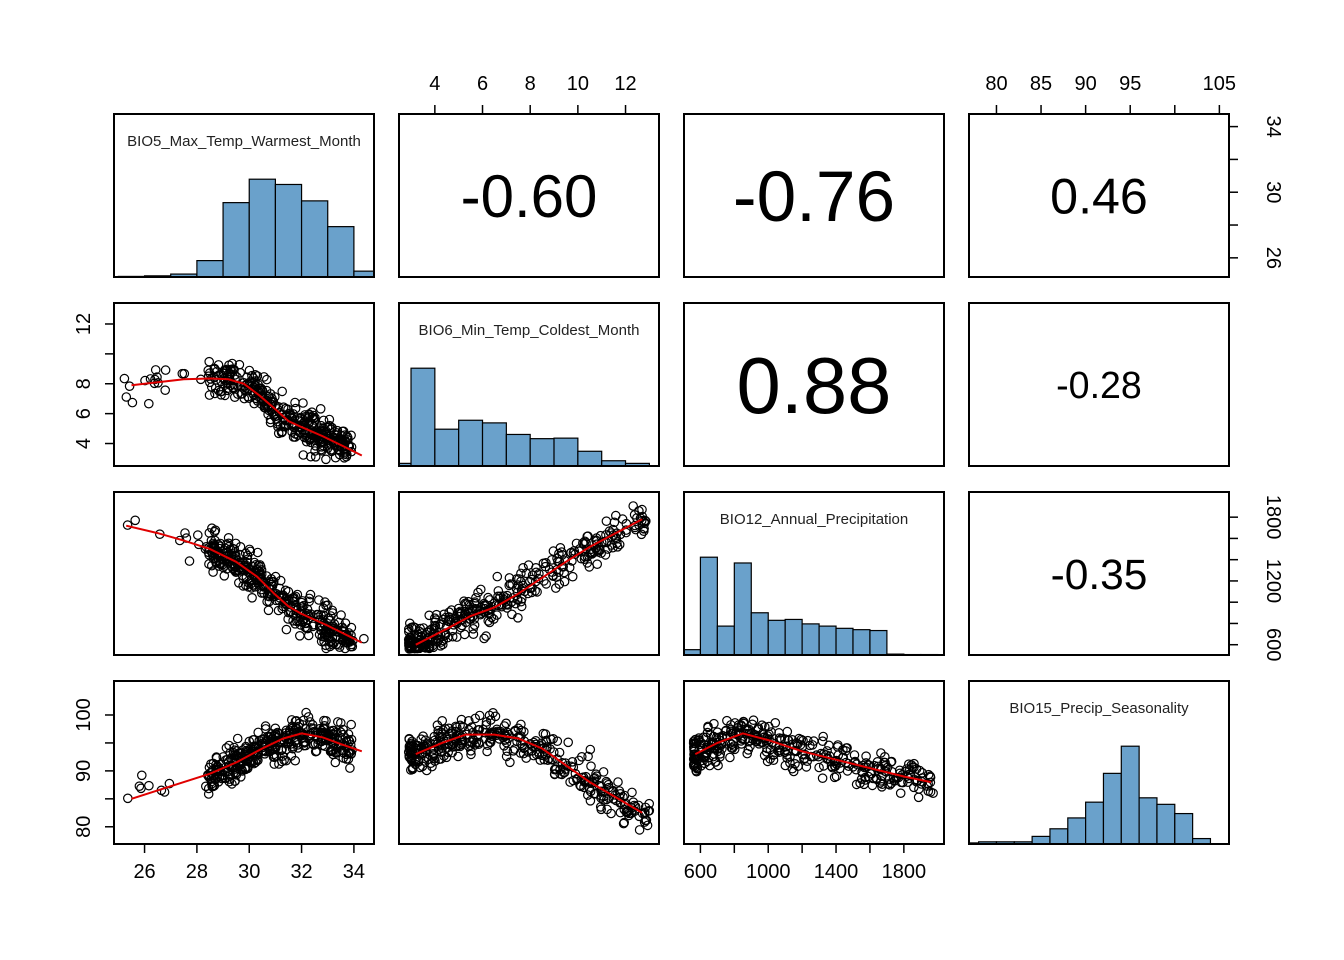 The width and height of the screenshot is (1344, 960). What do you see at coordinates (814, 385) in the screenshot?
I see `correlation-label: 0.88` at bounding box center [814, 385].